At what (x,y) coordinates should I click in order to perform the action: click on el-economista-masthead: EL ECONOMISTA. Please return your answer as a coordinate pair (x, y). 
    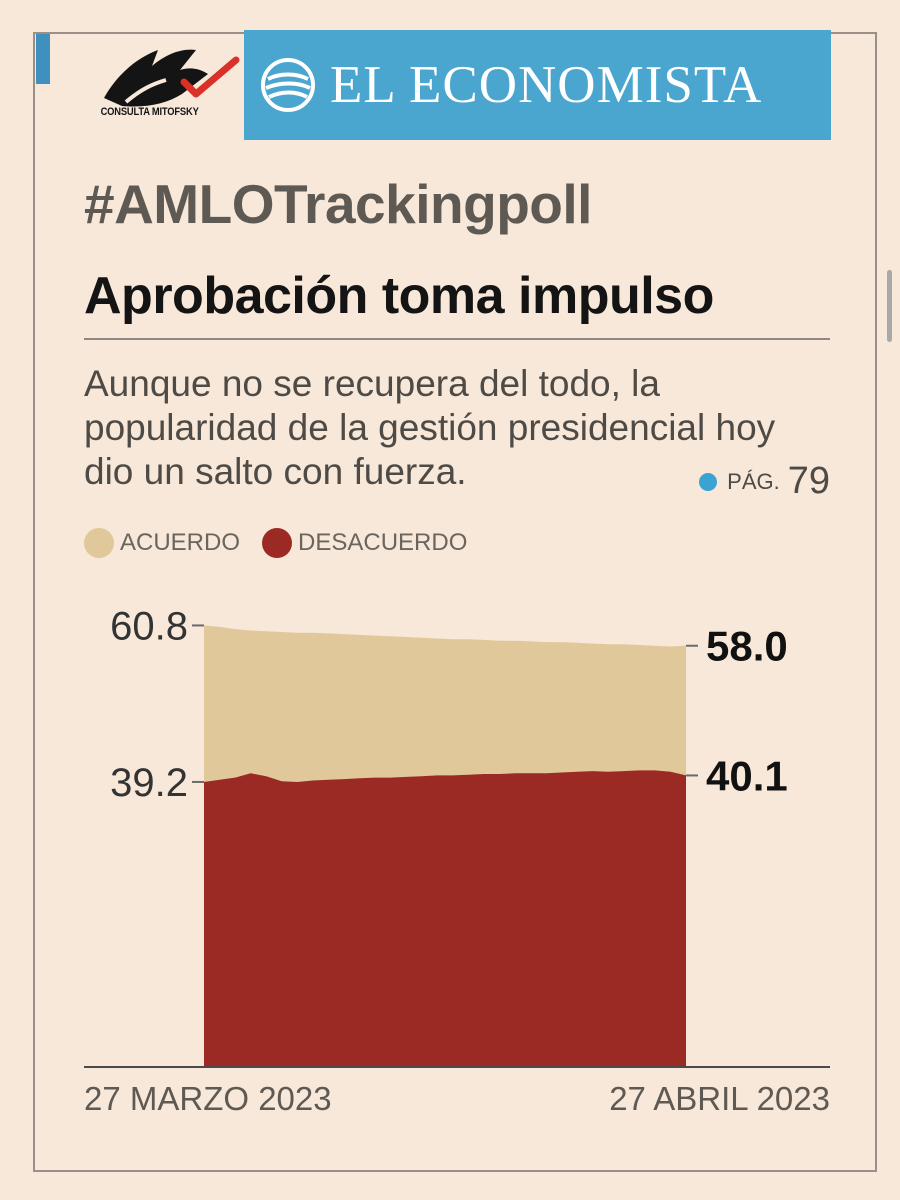
    Looking at the image, I should click on (537, 85).